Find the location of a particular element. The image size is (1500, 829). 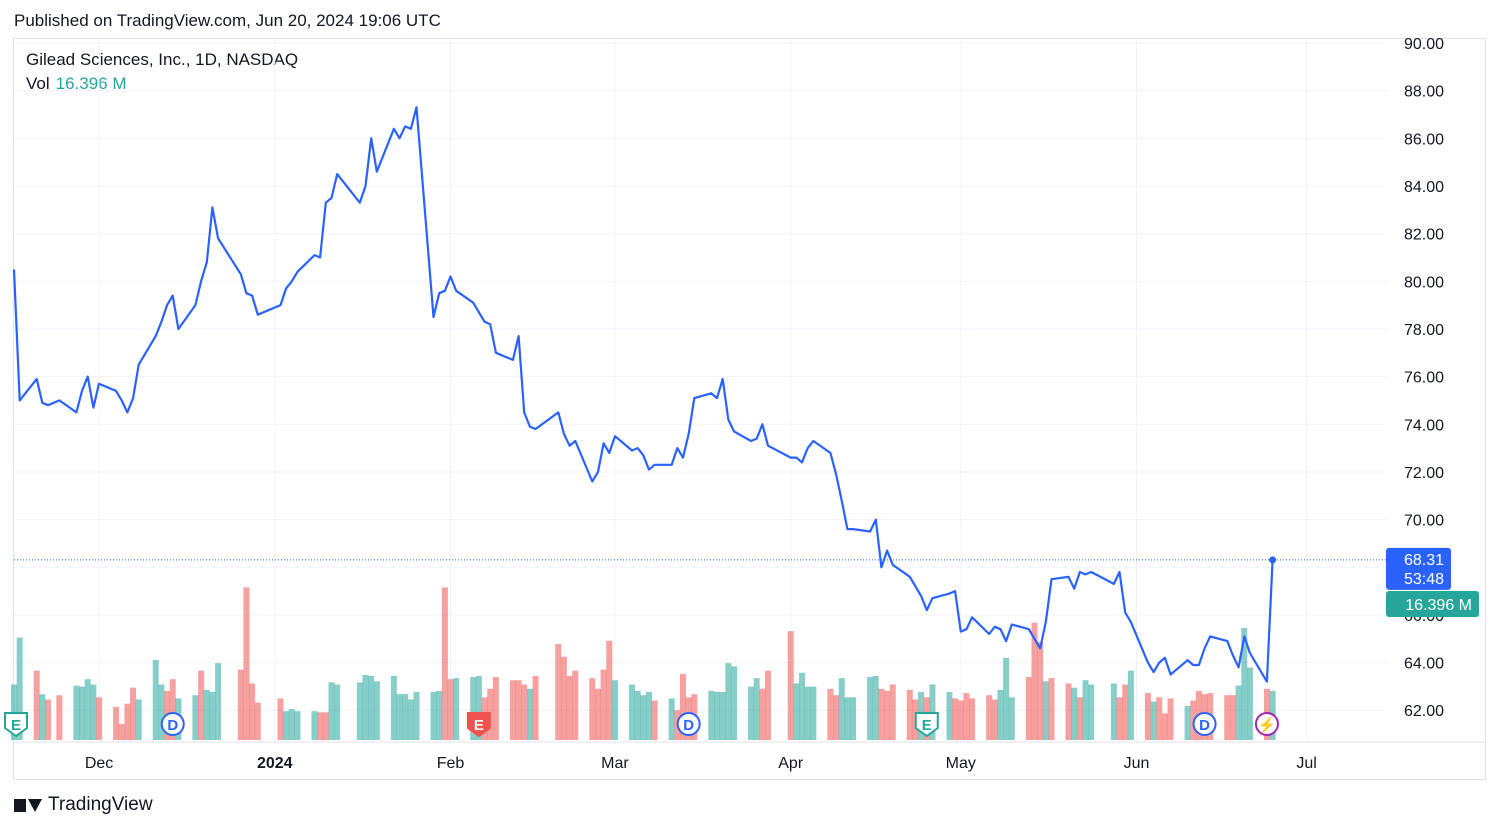

earnings-miss-marker is located at coordinates (478, 725).